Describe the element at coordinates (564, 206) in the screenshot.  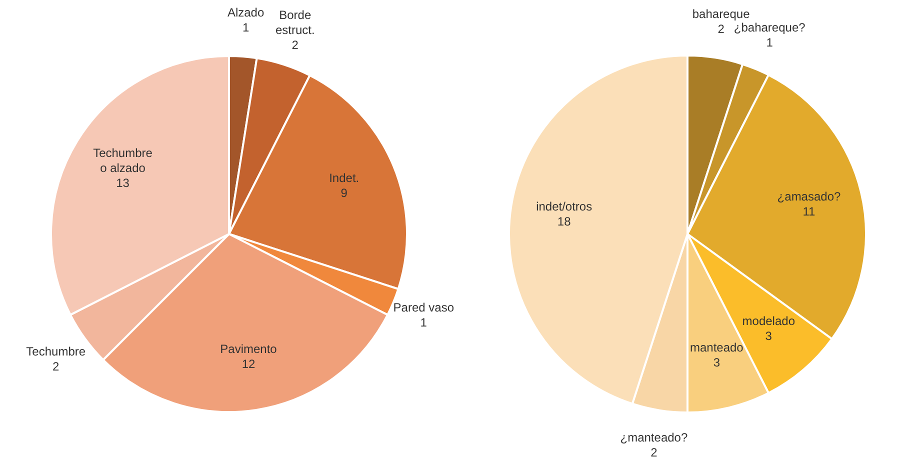
I see `slice-label: indet/otros` at that location.